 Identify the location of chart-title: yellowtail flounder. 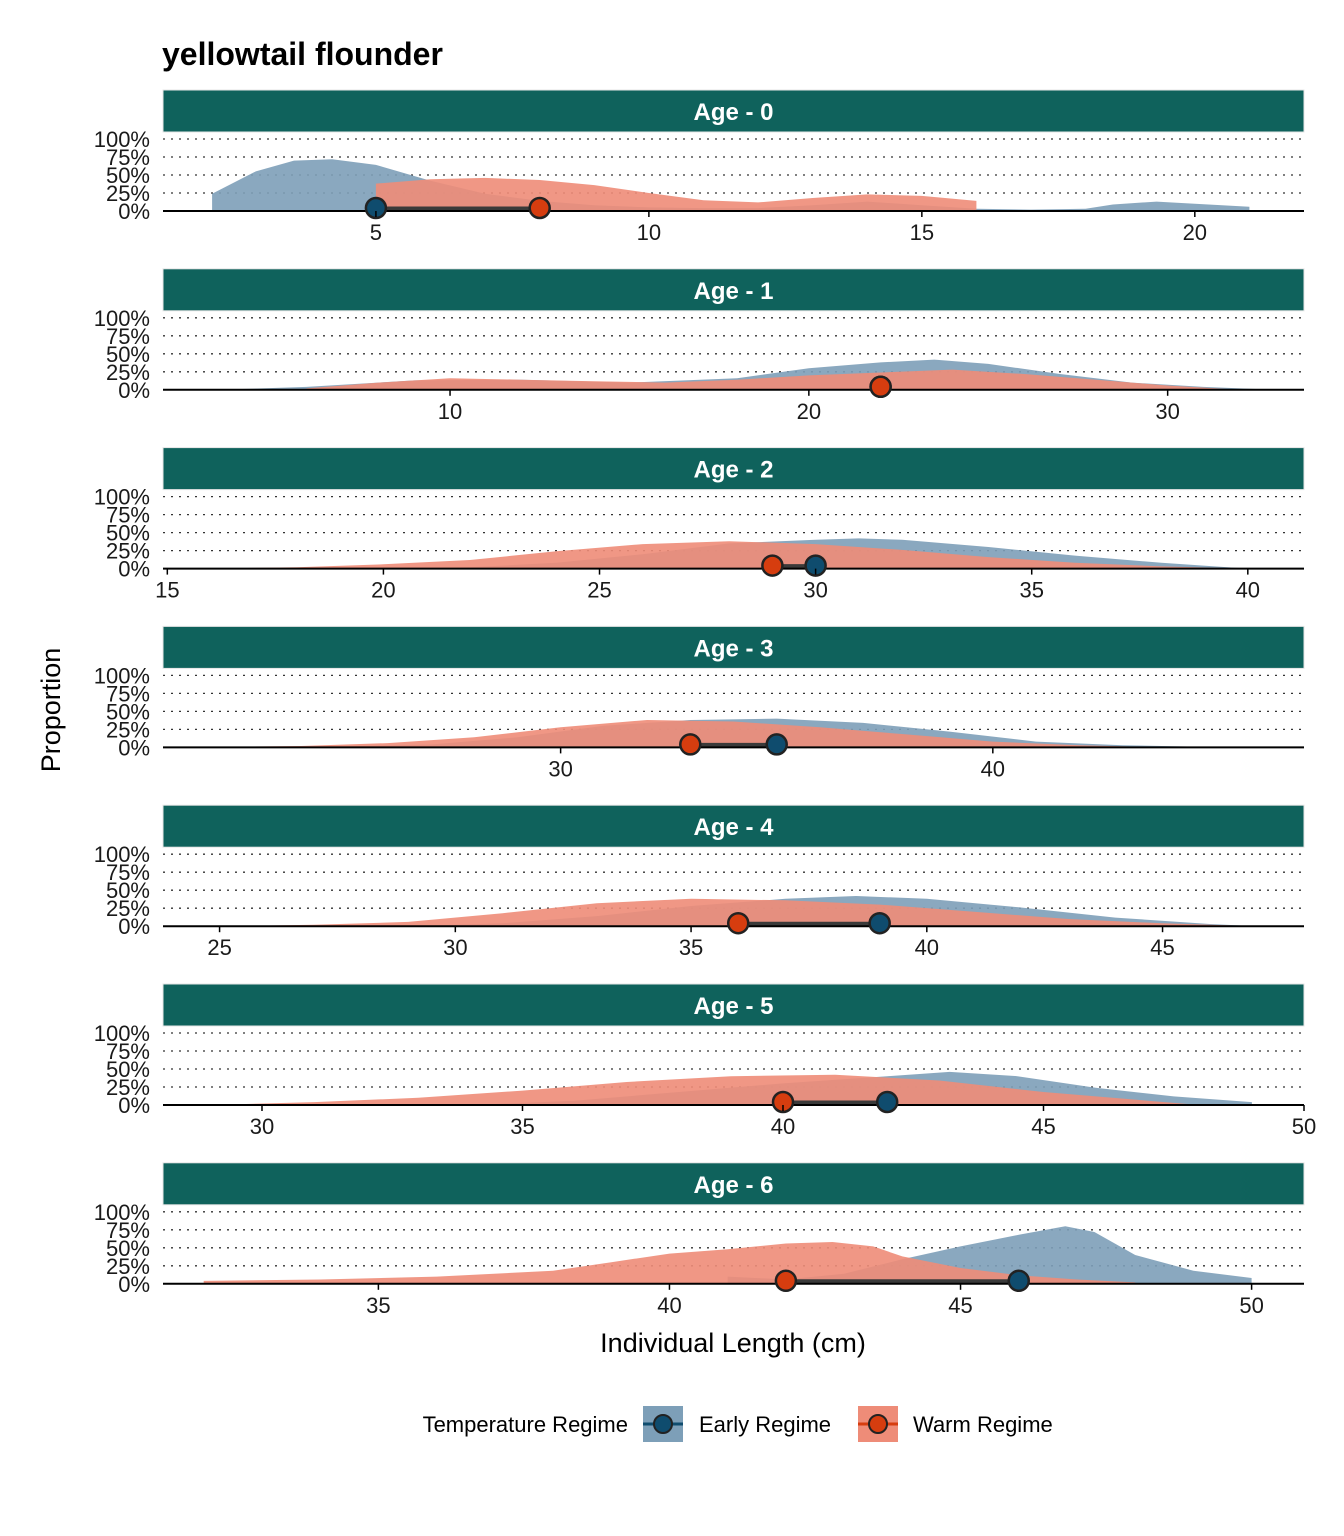
(302, 54).